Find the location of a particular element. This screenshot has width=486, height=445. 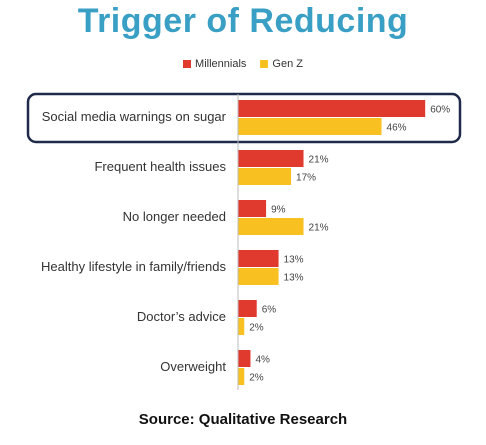

legend-item-genz: Gen Z is located at coordinates (281, 64).